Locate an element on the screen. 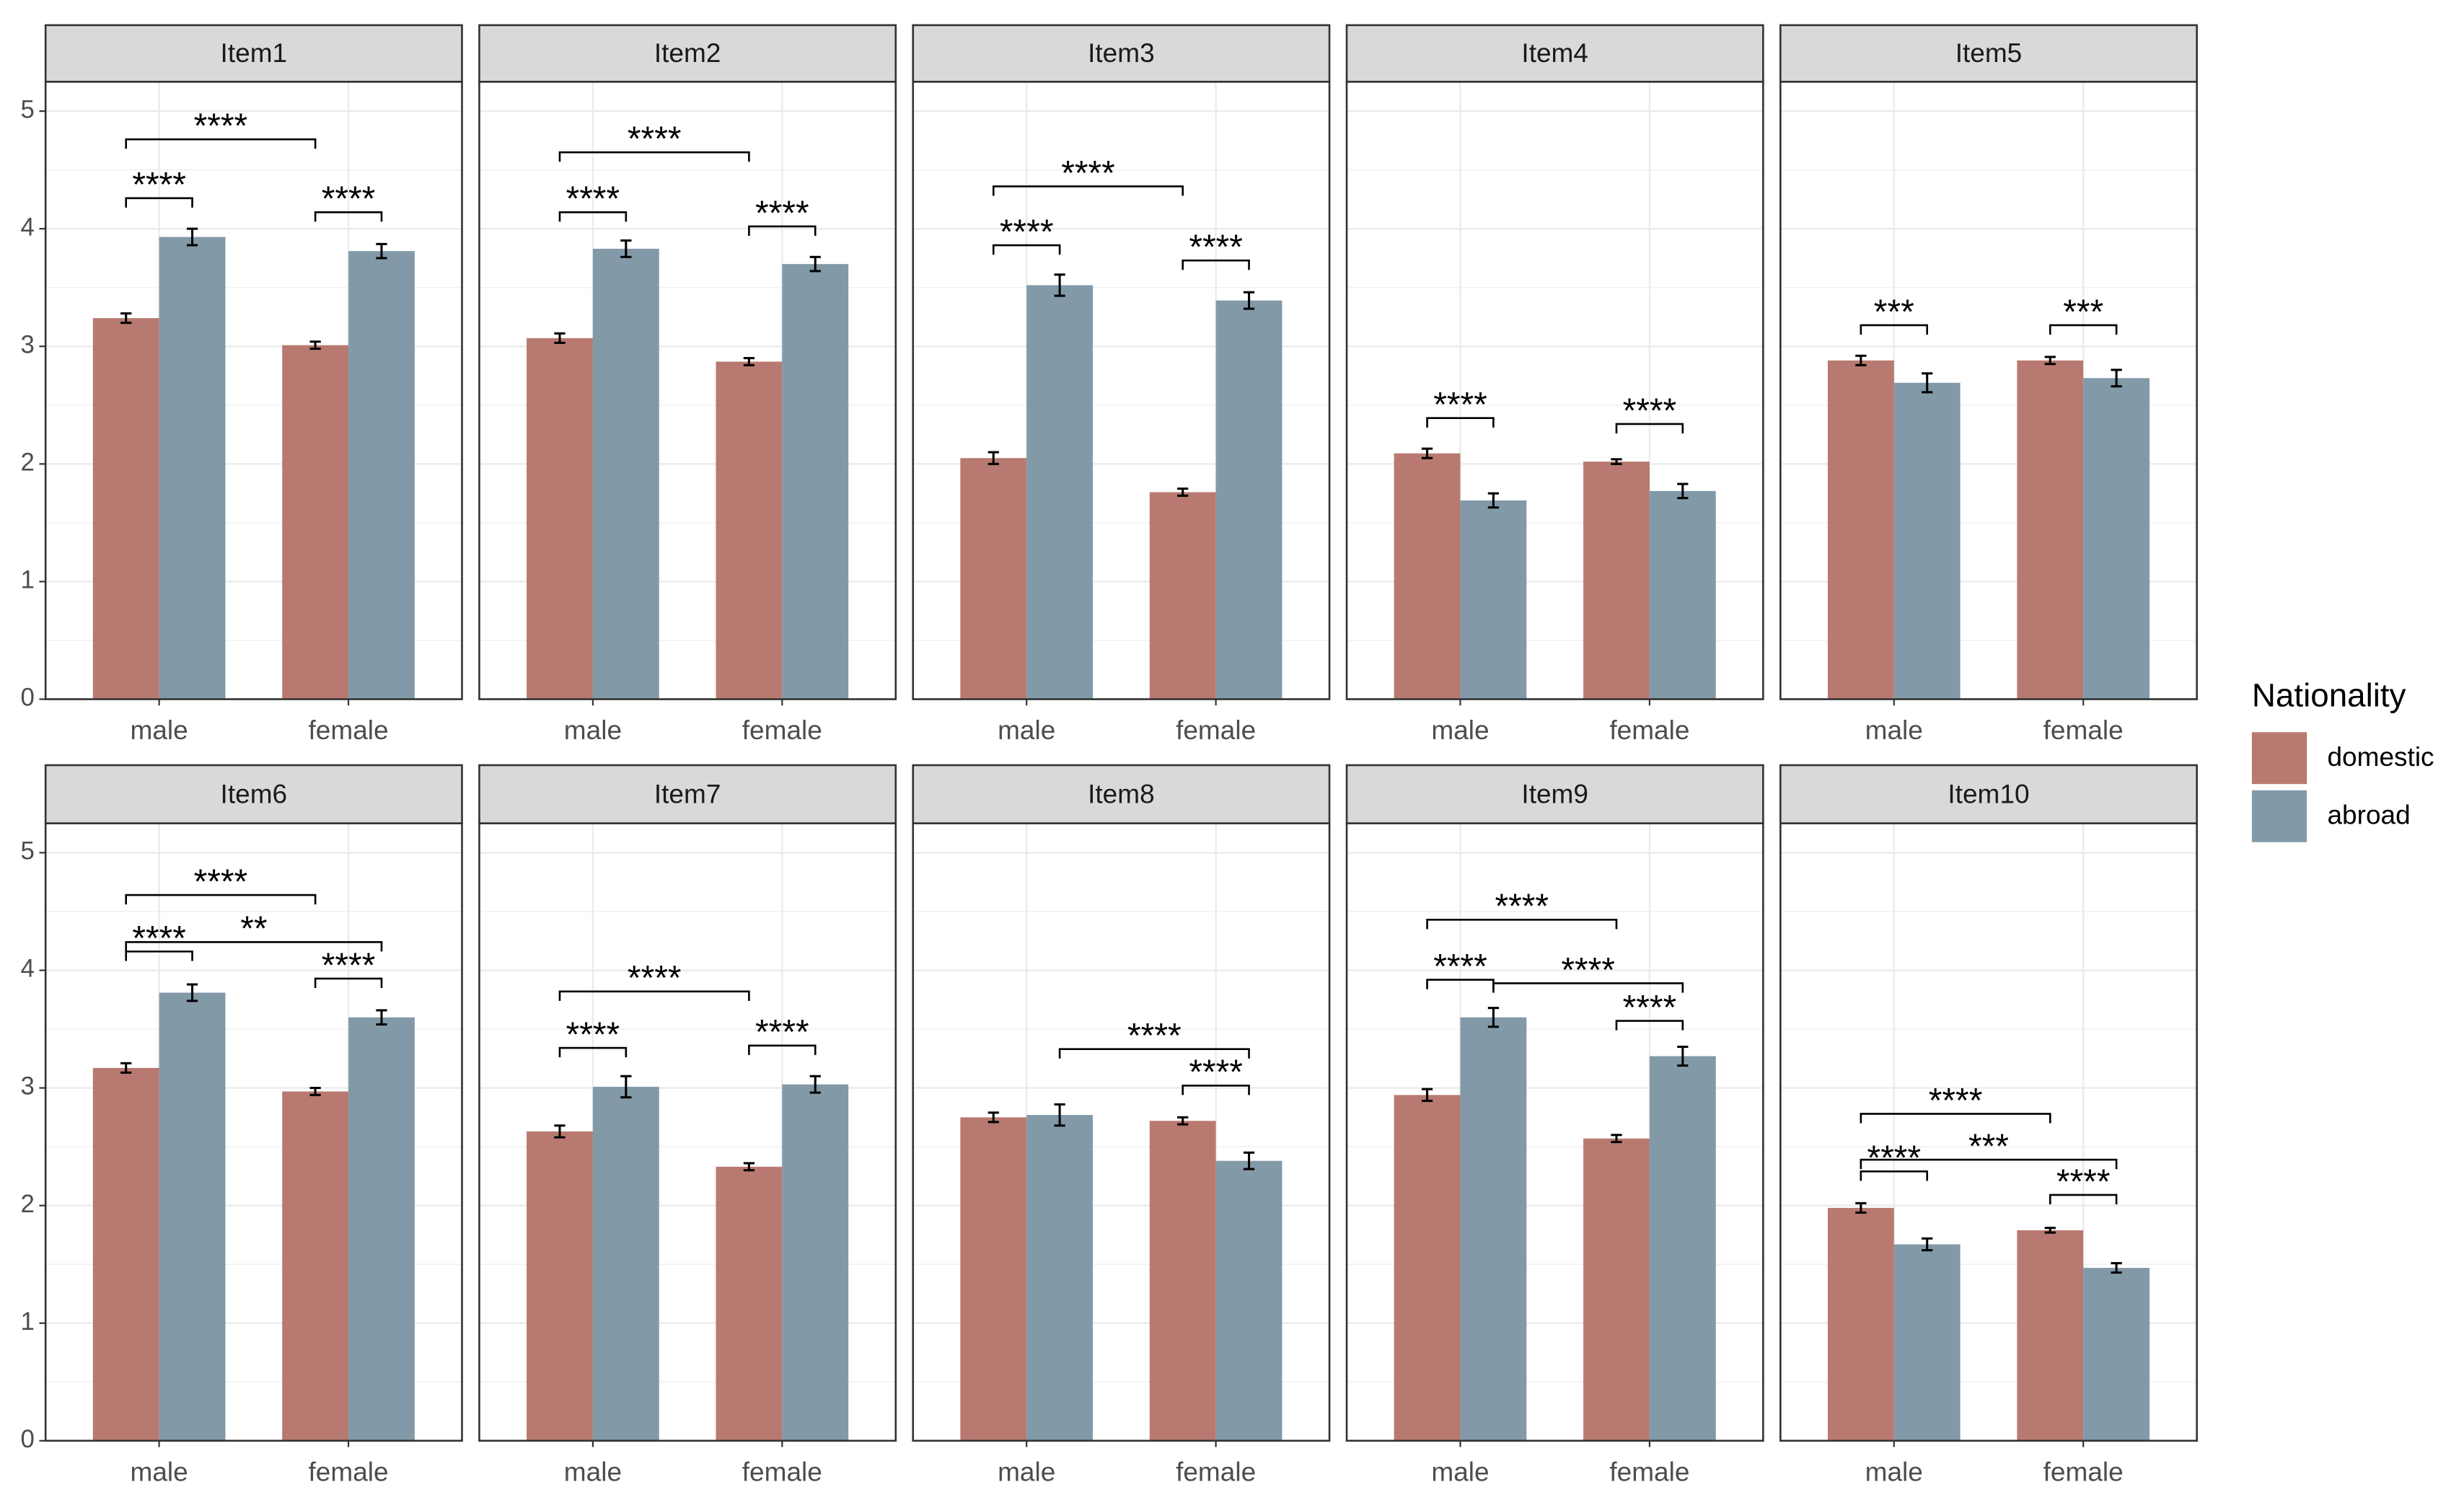 The height and width of the screenshot is (1495, 2464). legend-label: domestic is located at coordinates (2380, 756).